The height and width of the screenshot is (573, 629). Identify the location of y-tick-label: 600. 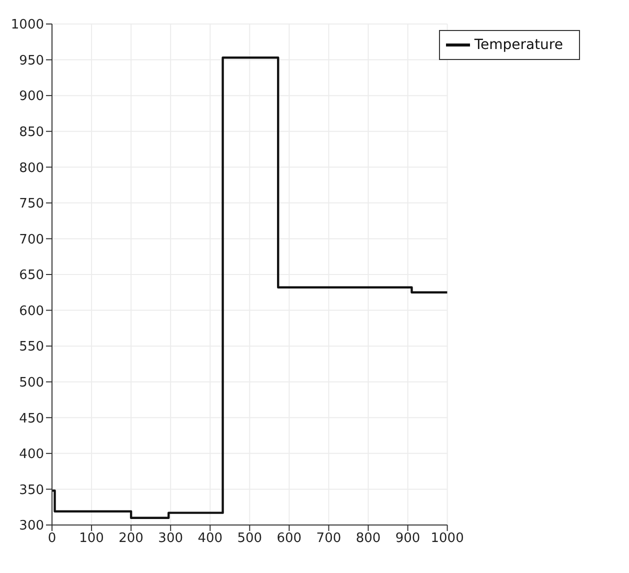
(31, 311).